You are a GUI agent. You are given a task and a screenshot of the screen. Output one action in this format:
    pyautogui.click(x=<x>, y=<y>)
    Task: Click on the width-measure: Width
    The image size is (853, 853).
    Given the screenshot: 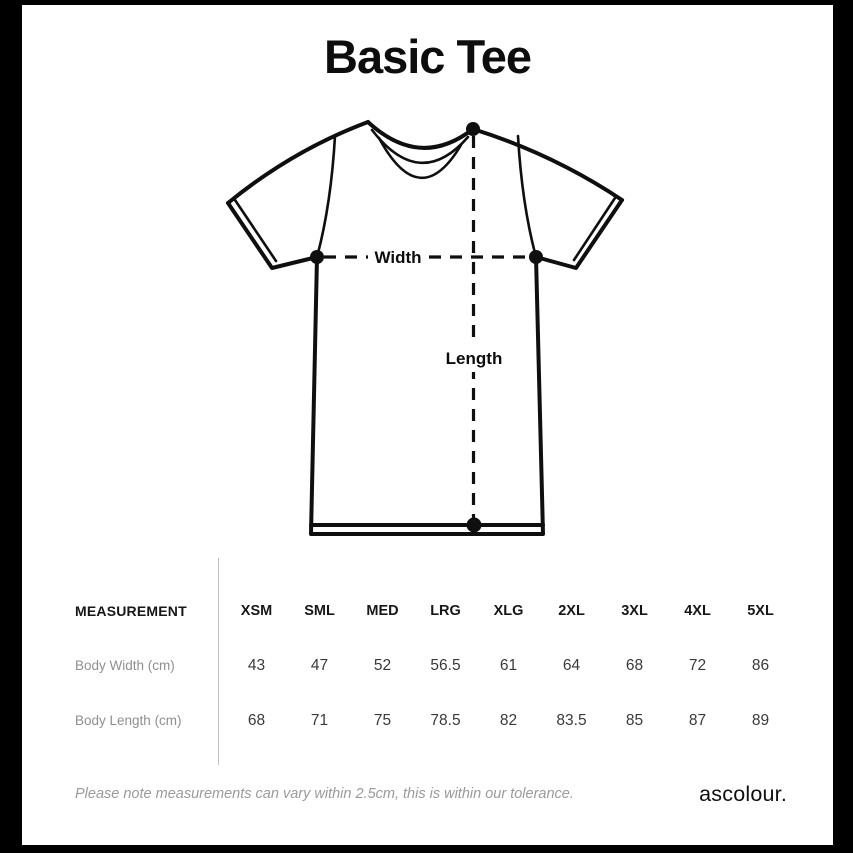 What is the action you would take?
    pyautogui.click(x=427, y=257)
    